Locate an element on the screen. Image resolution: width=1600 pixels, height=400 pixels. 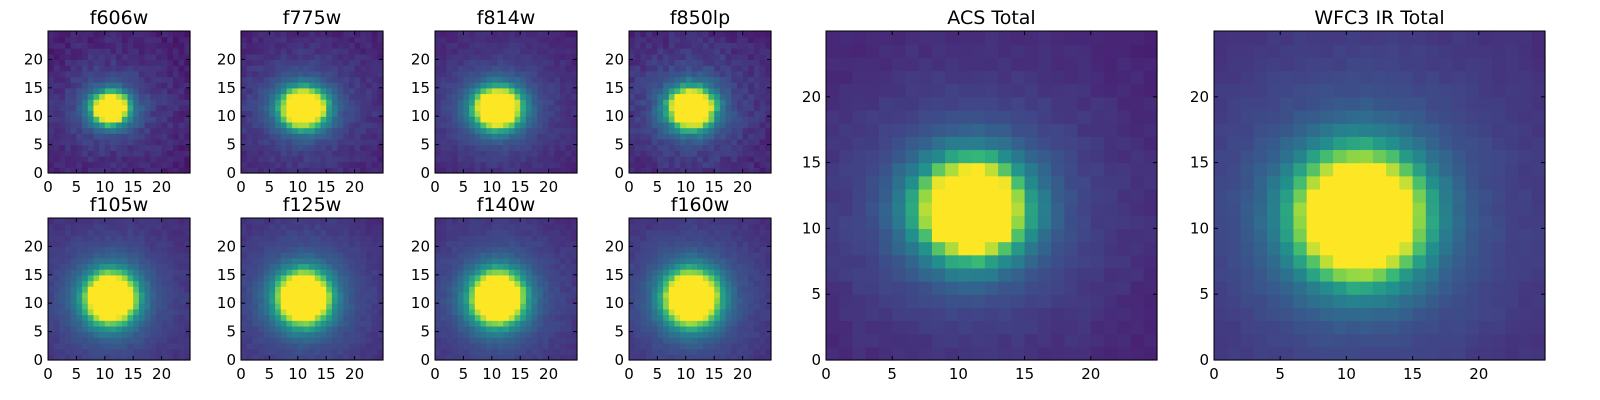
x-tick-label: 0 is located at coordinates (48, 187).